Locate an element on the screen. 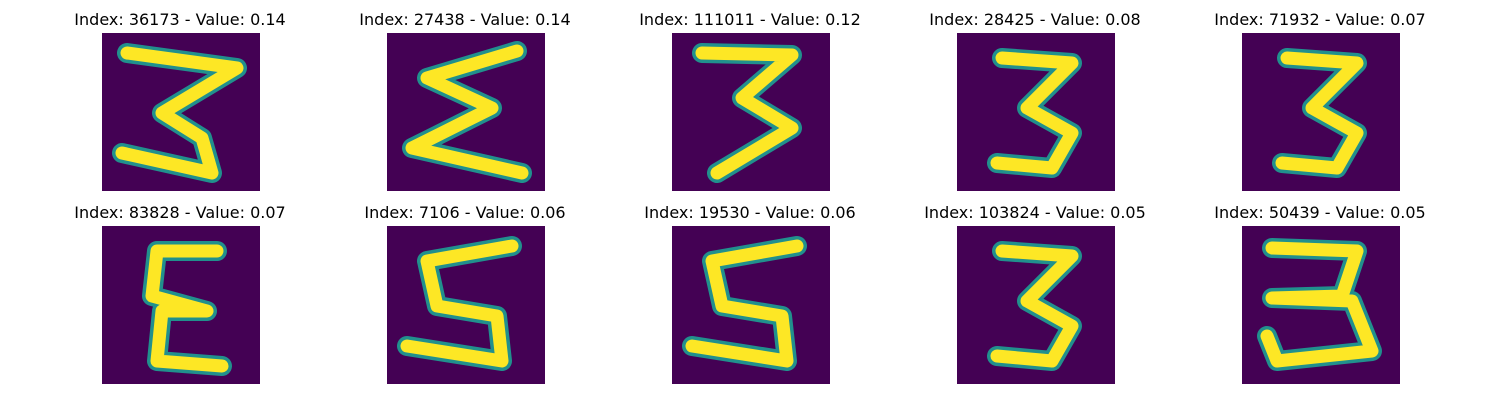 Image resolution: width=1500 pixels, height=400 pixels. panel-title: Index: 111011 - Value: 0.12 is located at coordinates (750, 19).